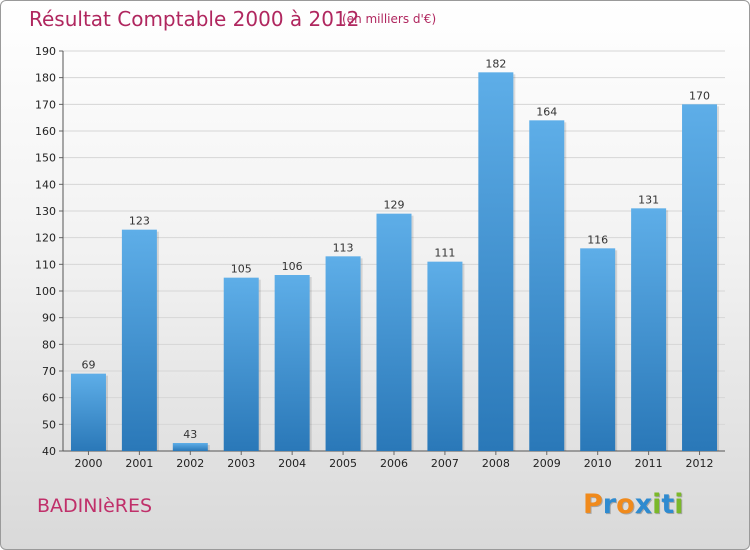  What do you see at coordinates (45, 238) in the screenshot?
I see `y-tick-label: 120` at bounding box center [45, 238].